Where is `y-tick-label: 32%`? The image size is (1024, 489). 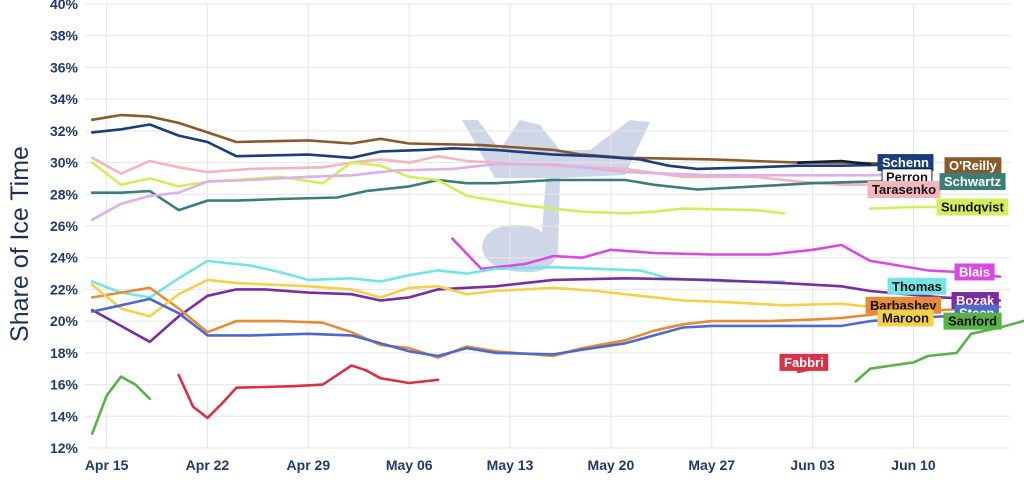 y-tick-label: 32% is located at coordinates (64, 131).